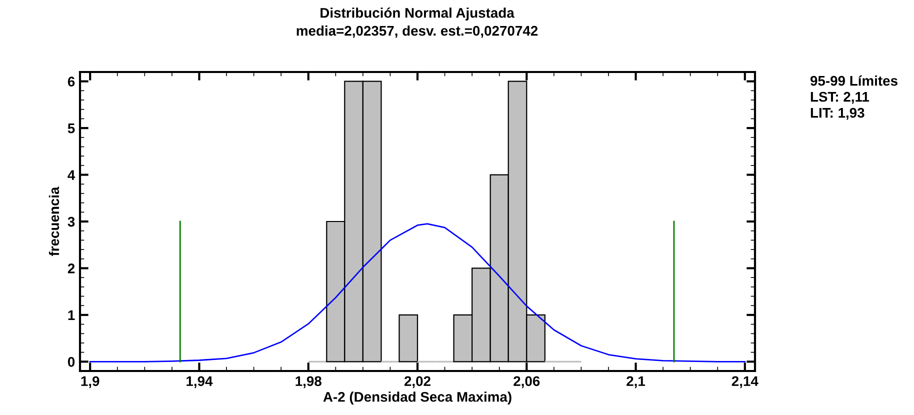 This screenshot has width=914, height=415. What do you see at coordinates (71, 81) in the screenshot?
I see `y-tick-label: 6` at bounding box center [71, 81].